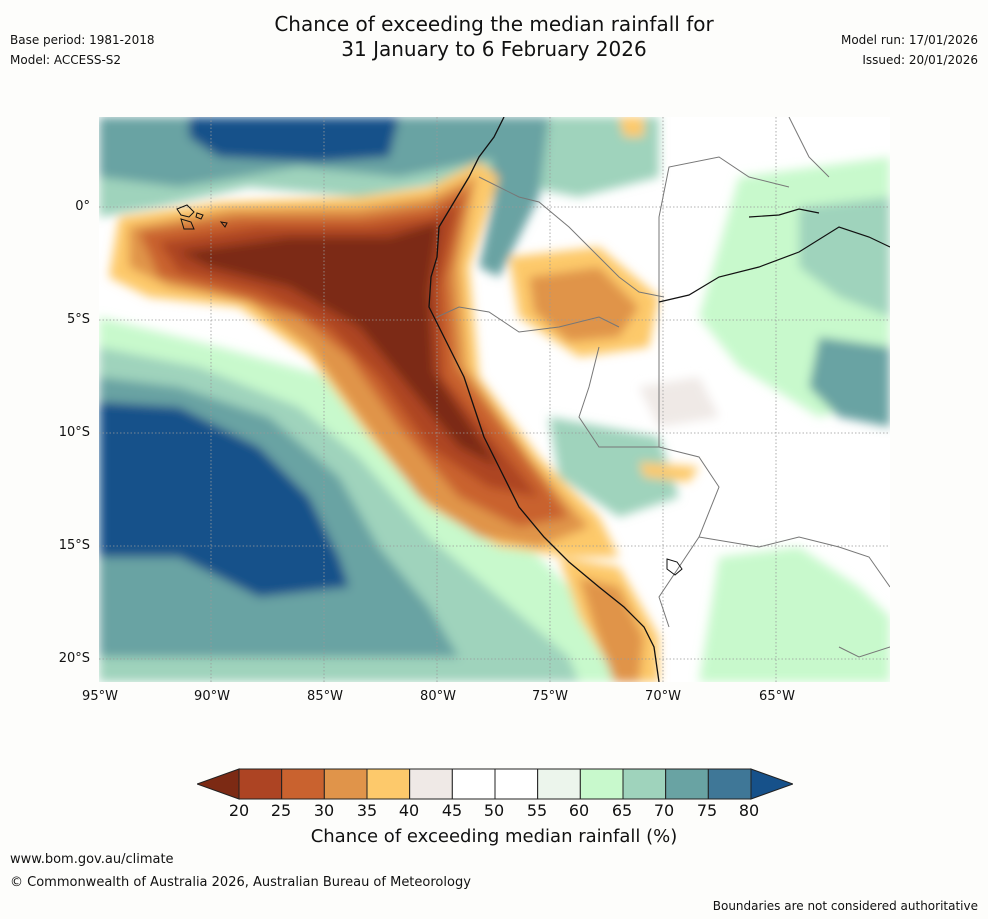 This screenshot has height=919, width=988. What do you see at coordinates (749, 810) in the screenshot?
I see `cbar-tick-80: 80` at bounding box center [749, 810].